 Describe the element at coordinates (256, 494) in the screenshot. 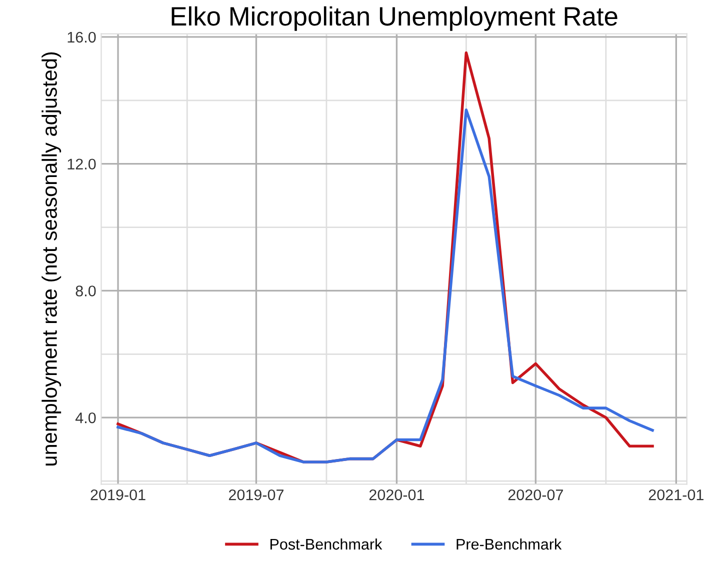

I see `x-tick-label: 2019-07` at that location.